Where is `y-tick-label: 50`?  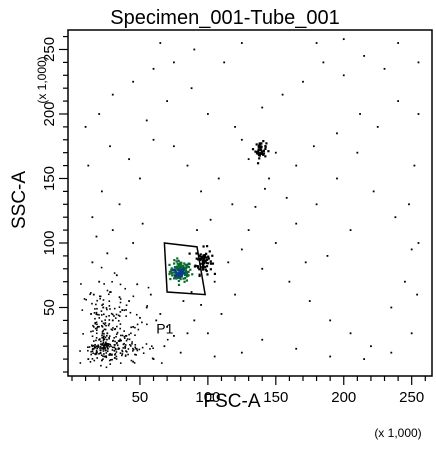
y-tick-label: 50 is located at coordinates (49, 307).